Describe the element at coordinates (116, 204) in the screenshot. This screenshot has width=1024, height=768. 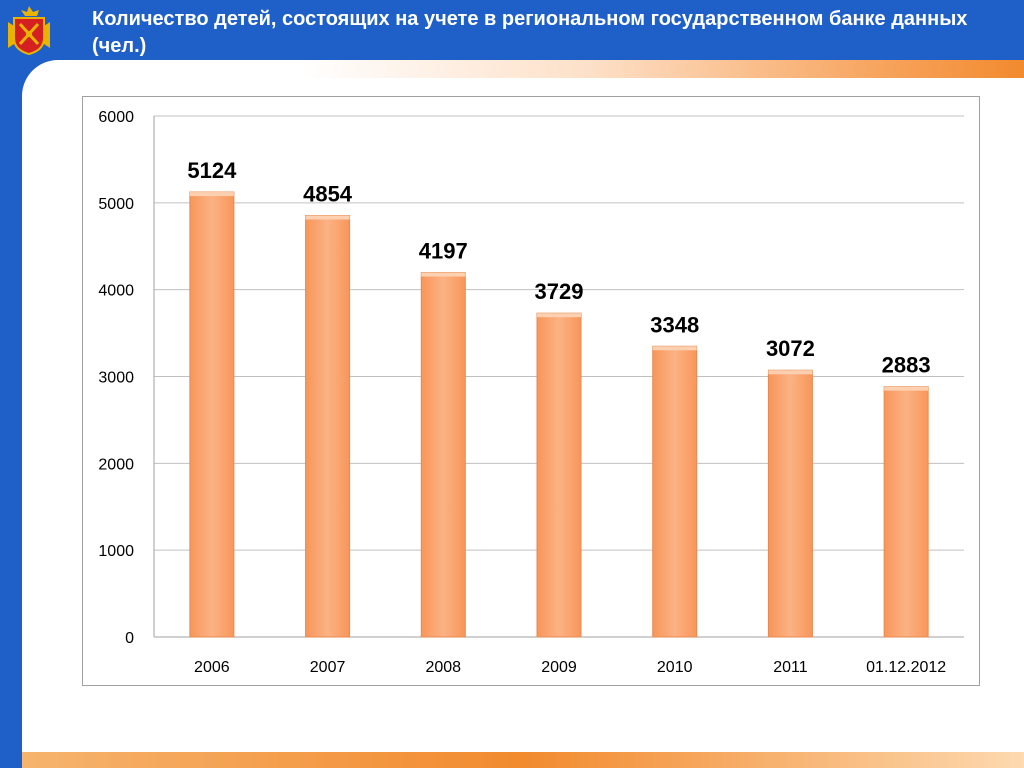
I see `y-tick-label: 5000` at that location.